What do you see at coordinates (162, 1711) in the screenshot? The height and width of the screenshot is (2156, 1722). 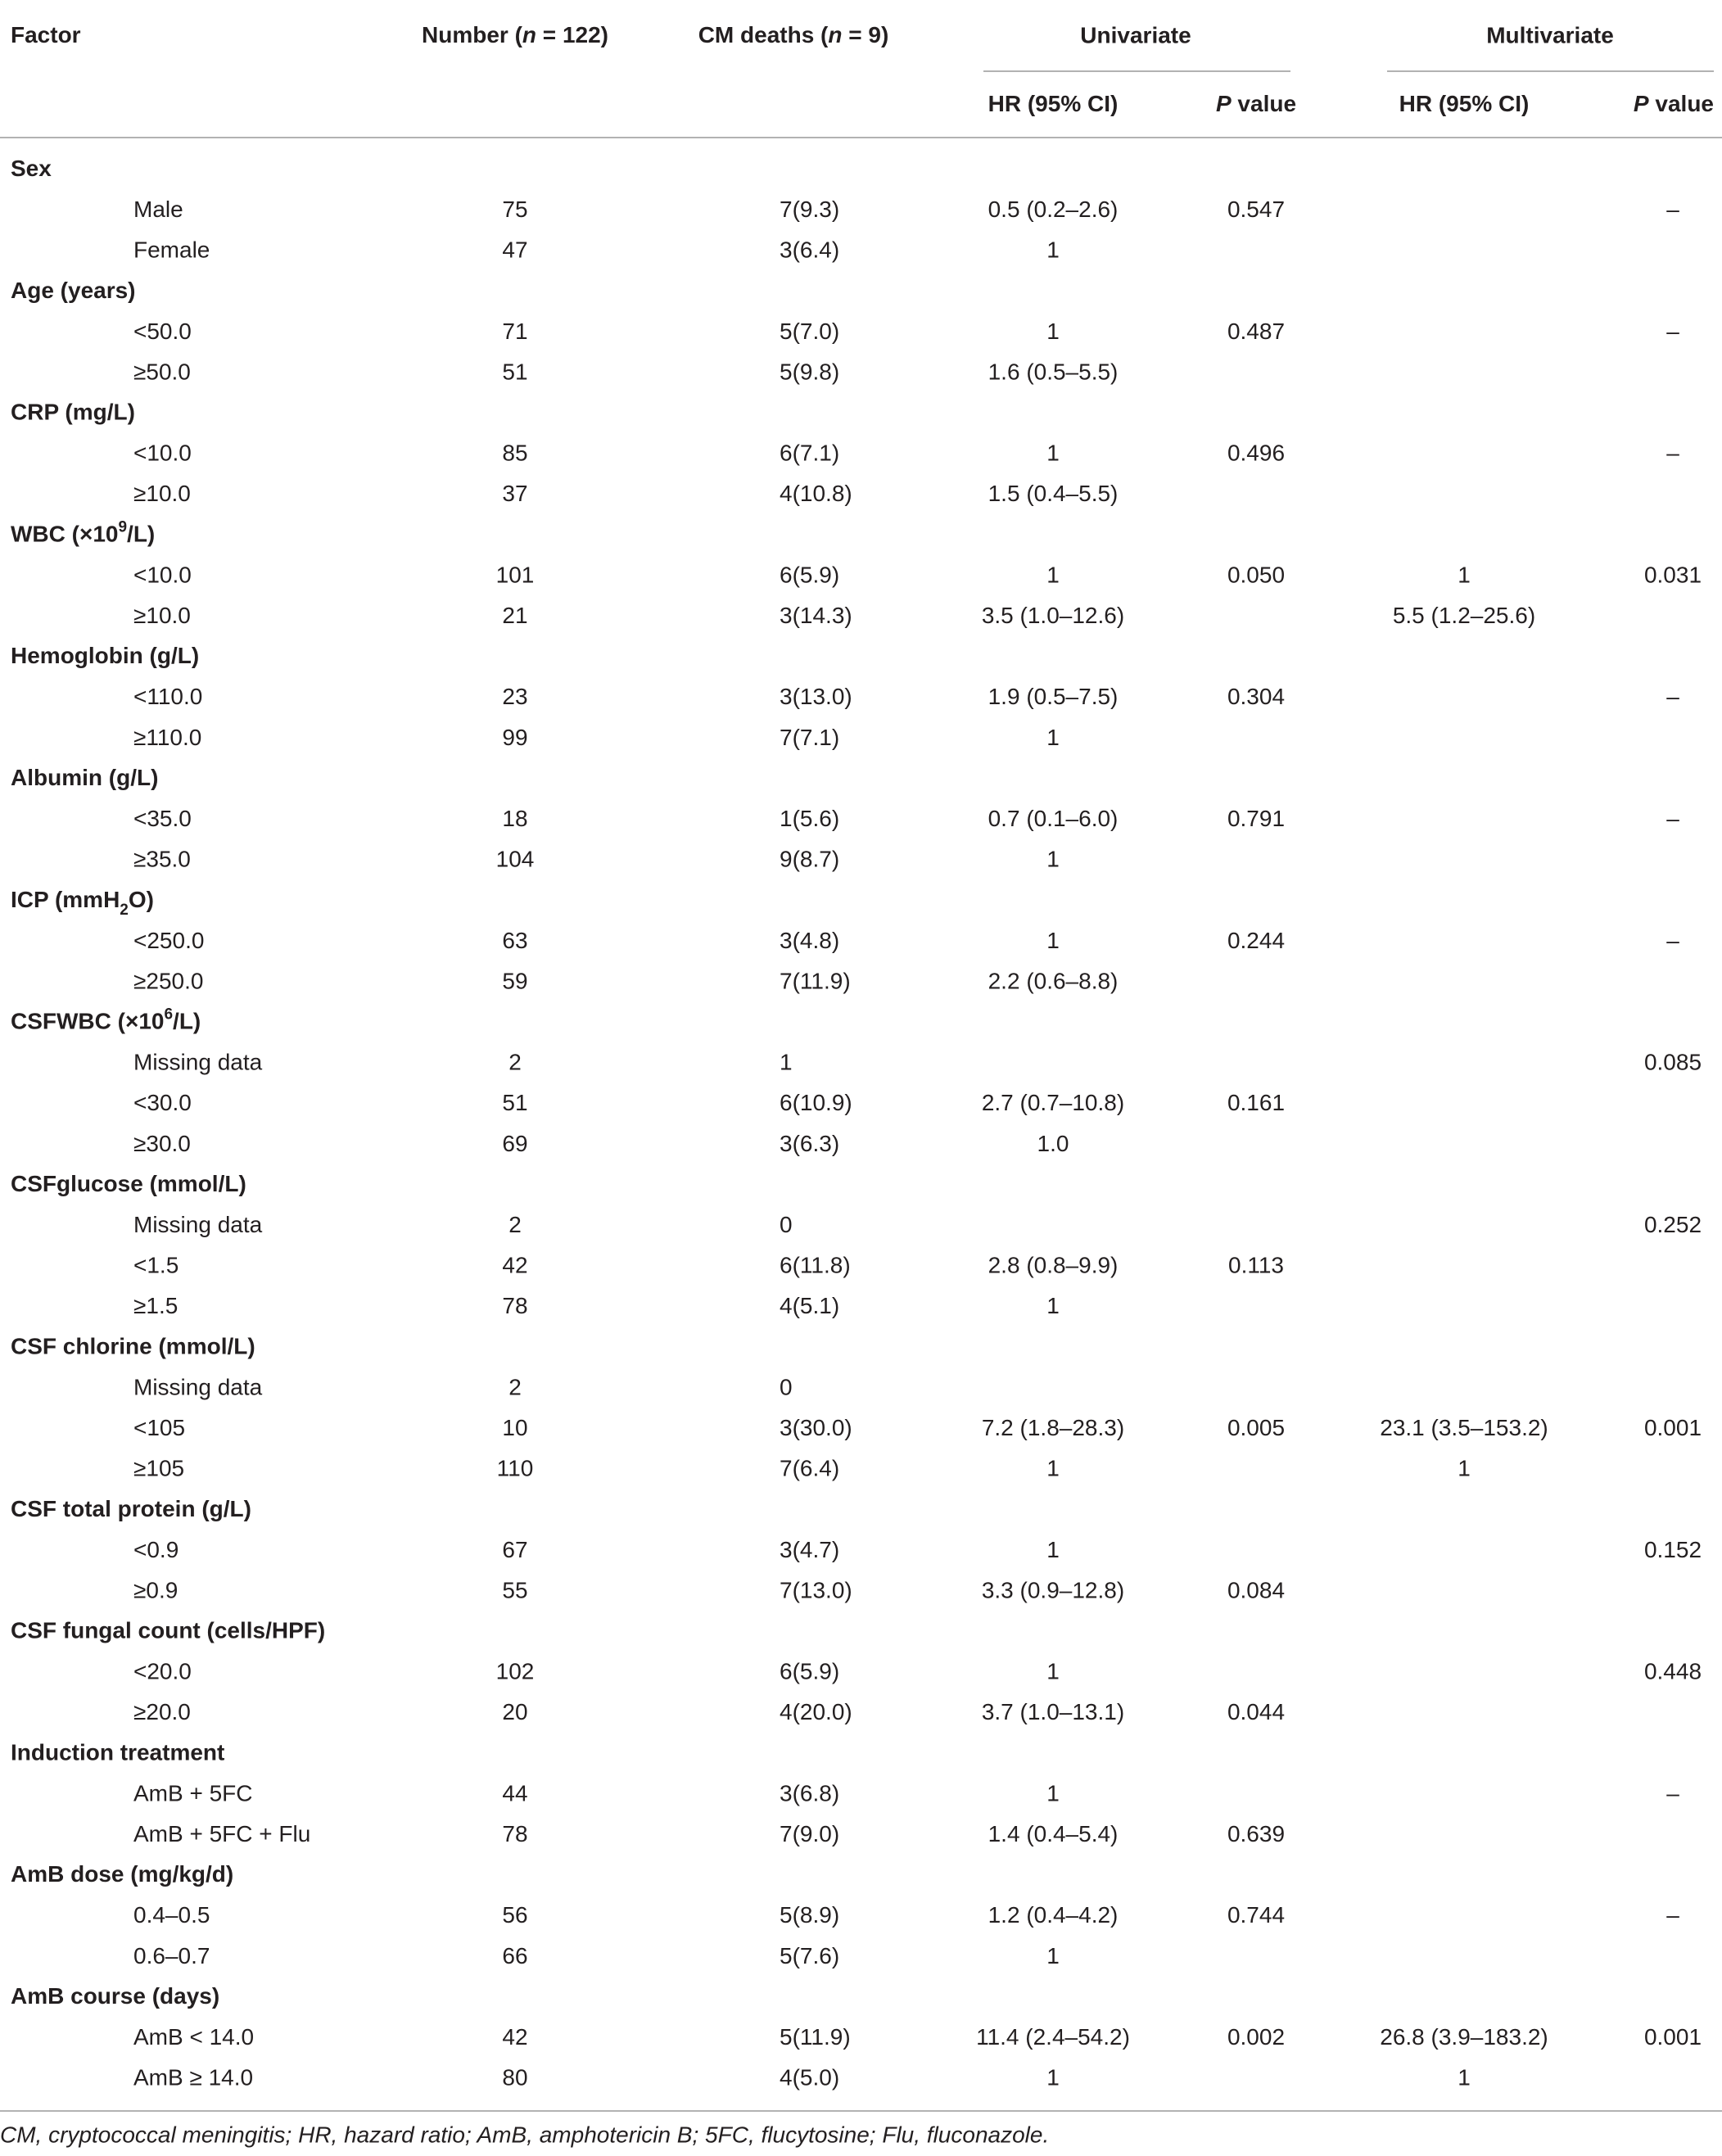 I see `row-label: ≥20.0` at bounding box center [162, 1711].